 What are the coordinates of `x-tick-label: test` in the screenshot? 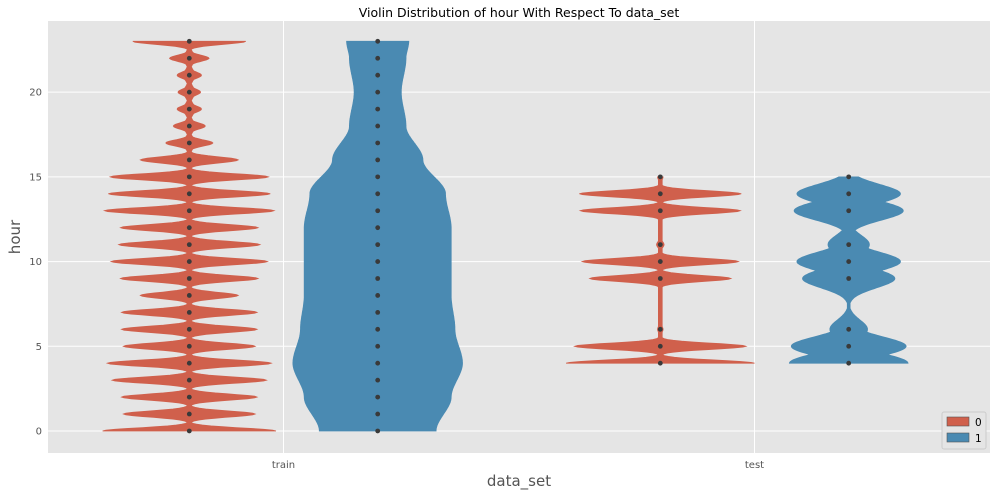 It's located at (754, 465).